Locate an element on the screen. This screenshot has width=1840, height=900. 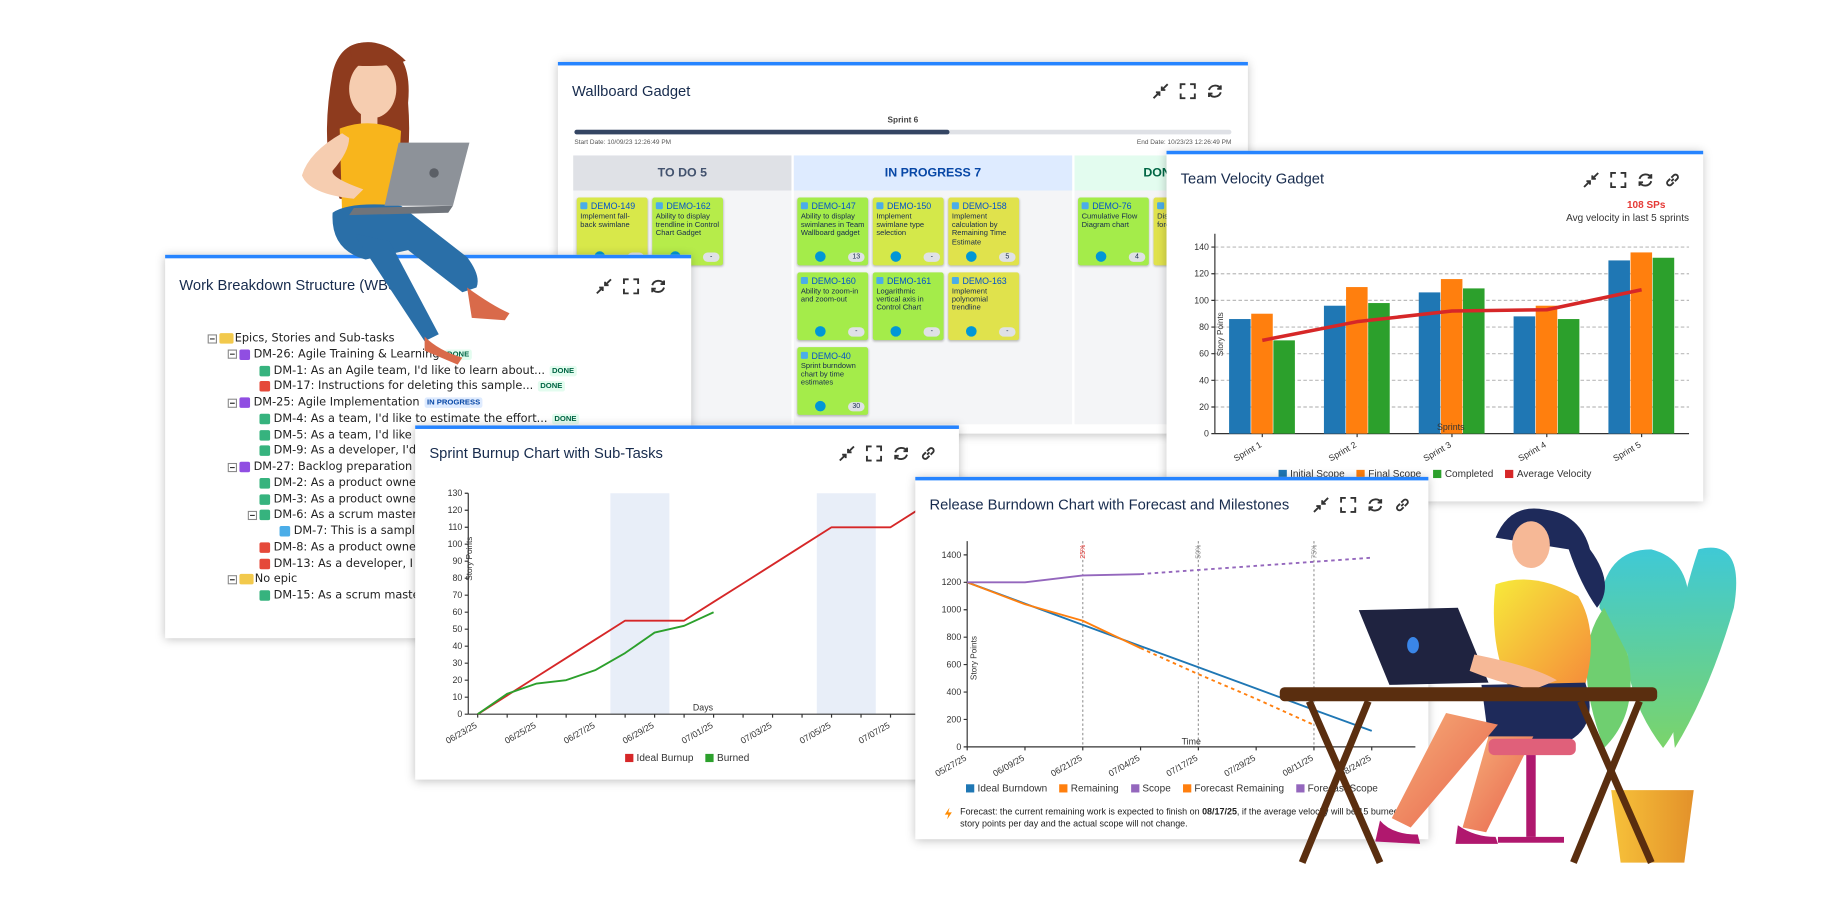
legend-item: Completed is located at coordinates (1463, 473).